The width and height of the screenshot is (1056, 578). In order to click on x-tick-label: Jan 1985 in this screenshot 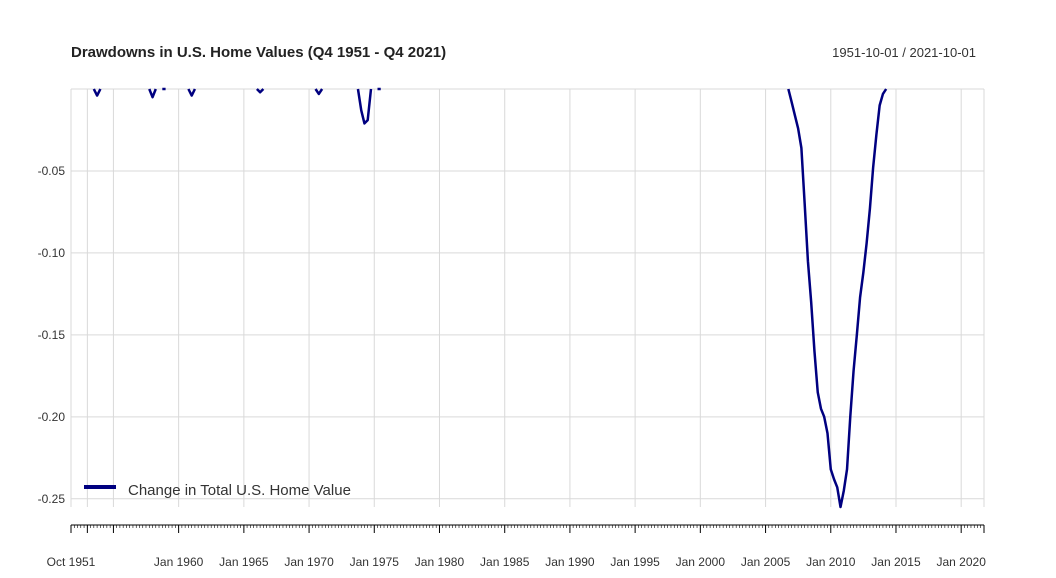, I will do `click(505, 562)`.